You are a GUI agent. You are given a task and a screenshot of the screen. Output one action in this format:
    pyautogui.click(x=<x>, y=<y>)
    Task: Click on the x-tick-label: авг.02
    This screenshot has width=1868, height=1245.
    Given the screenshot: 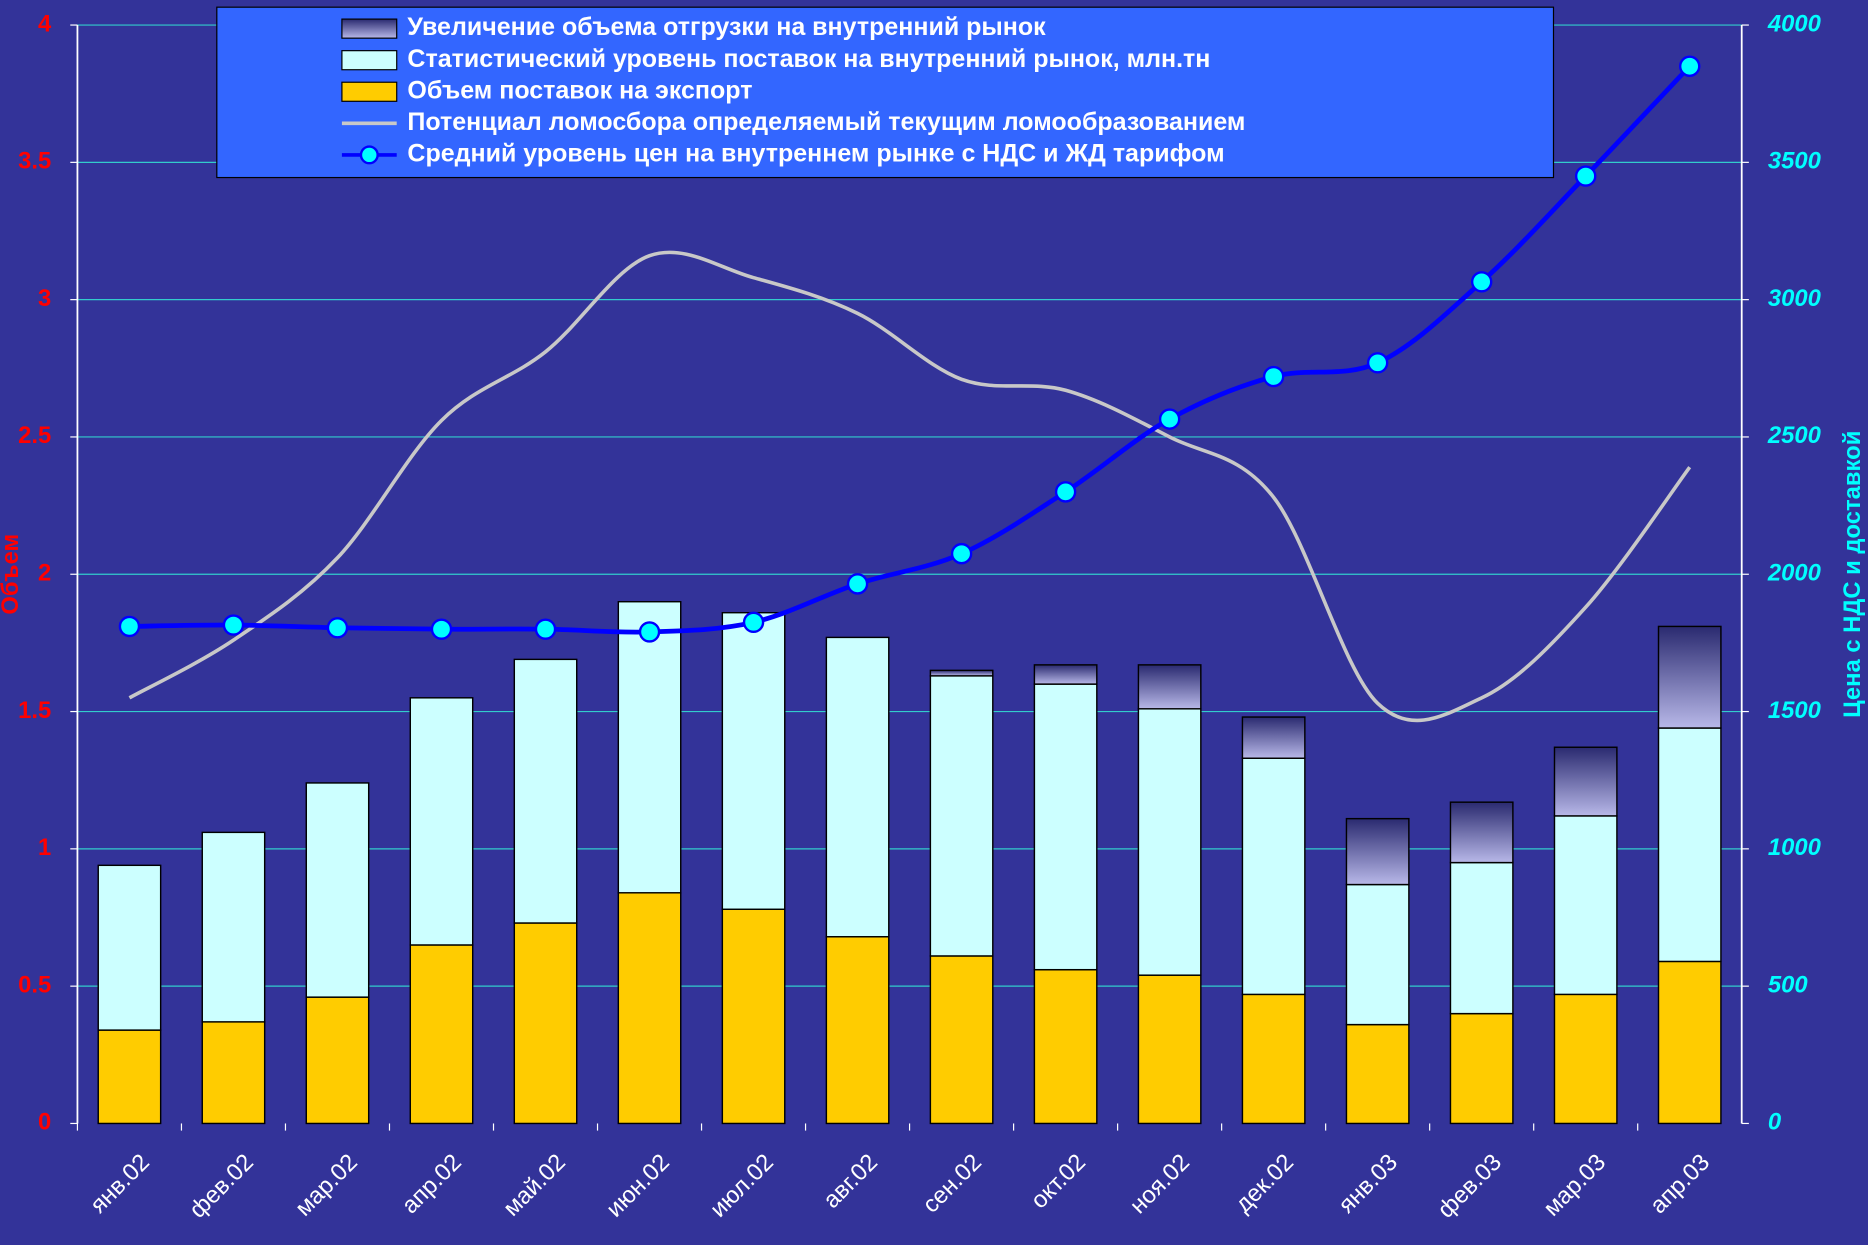 What is the action you would take?
    pyautogui.click(x=850, y=1181)
    